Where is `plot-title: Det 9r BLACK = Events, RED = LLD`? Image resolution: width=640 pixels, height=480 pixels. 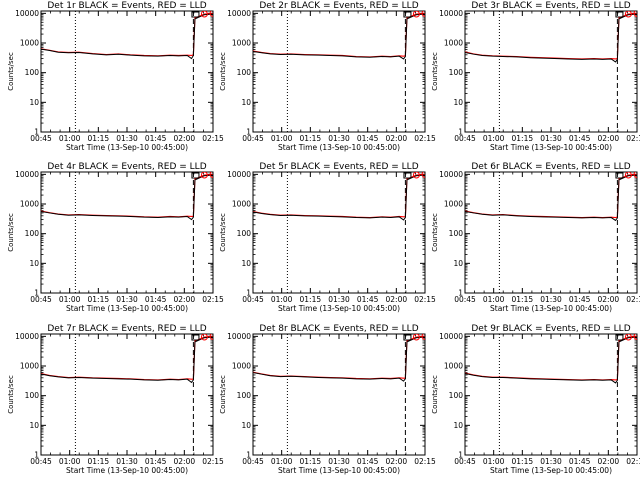
plot-title: Det 9r BLACK = Events, RED = LLD is located at coordinates (550, 329).